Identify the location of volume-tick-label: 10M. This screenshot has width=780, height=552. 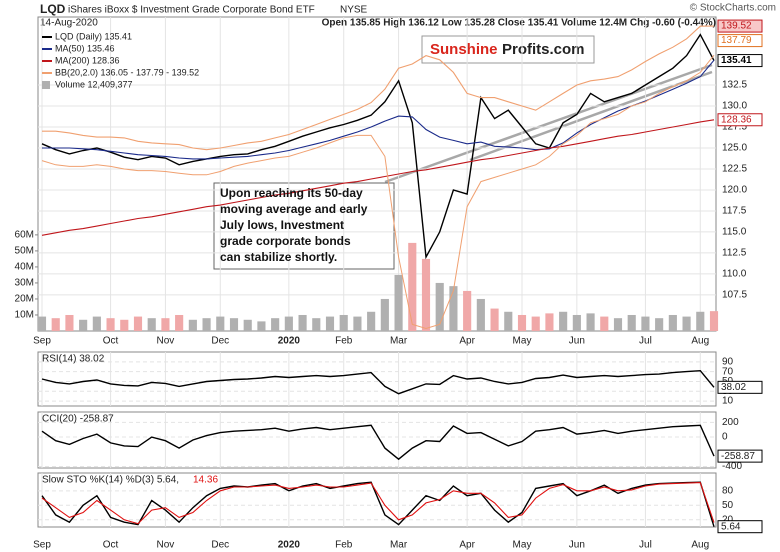
(24, 315).